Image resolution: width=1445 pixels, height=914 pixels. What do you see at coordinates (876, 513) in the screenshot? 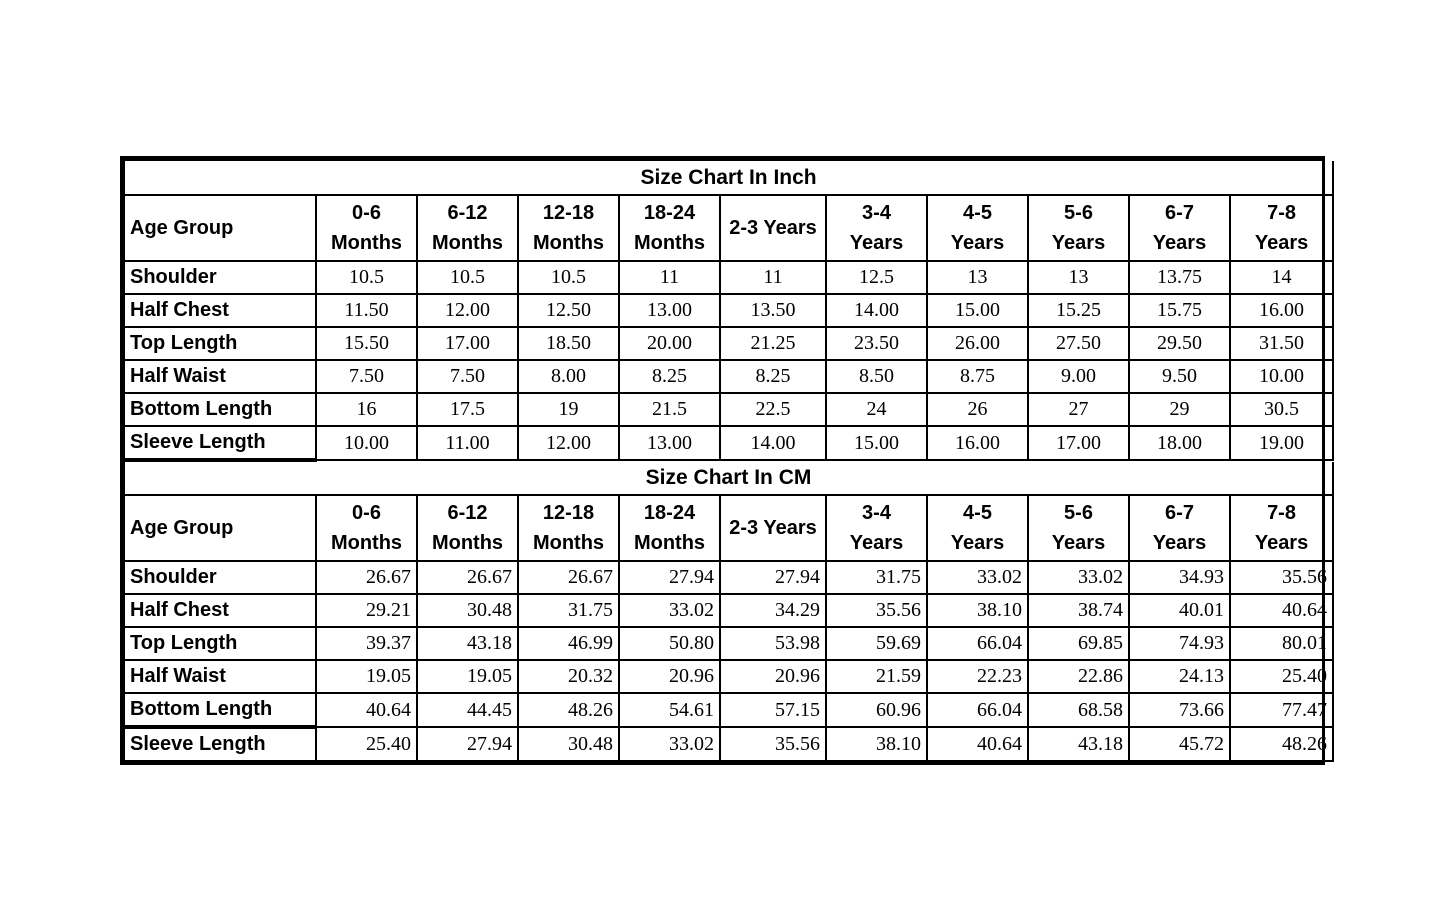
I see `column-header-line: 3-4` at bounding box center [876, 513].